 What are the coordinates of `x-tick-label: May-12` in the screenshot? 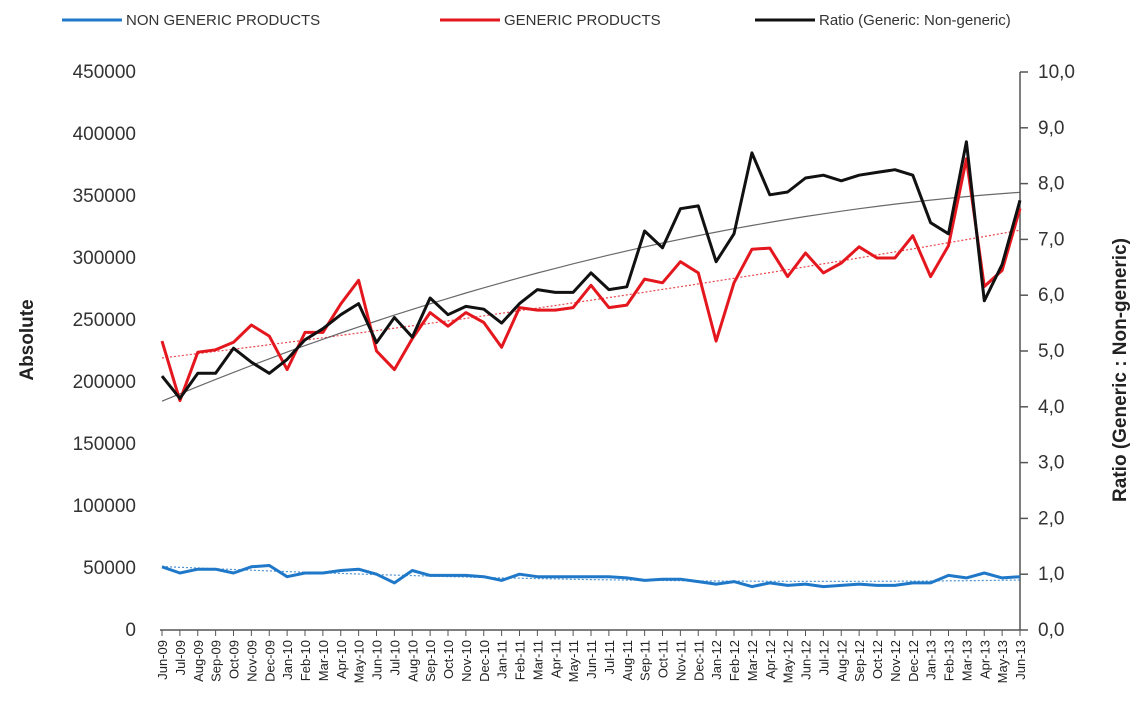 It's located at (788, 661).